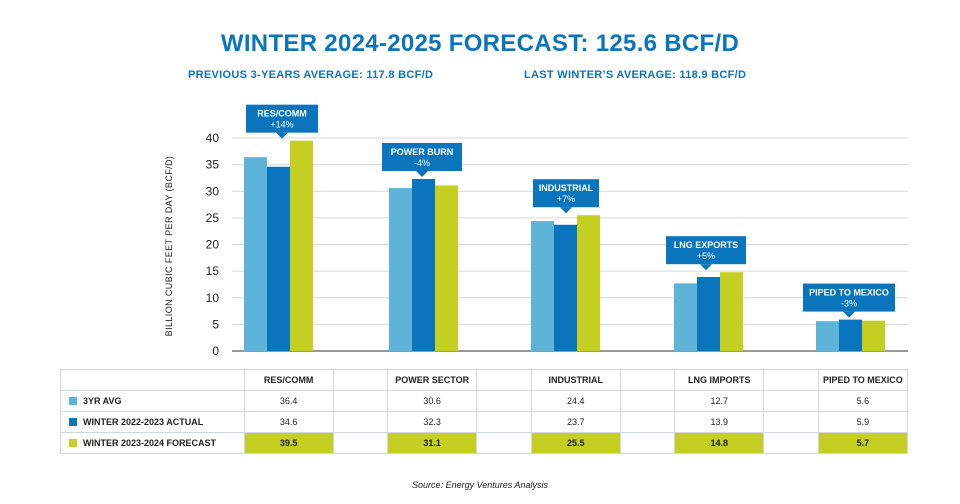 This screenshot has width=960, height=504. Describe the element at coordinates (575, 401) in the screenshot. I see `table-cell: 24.4` at that location.